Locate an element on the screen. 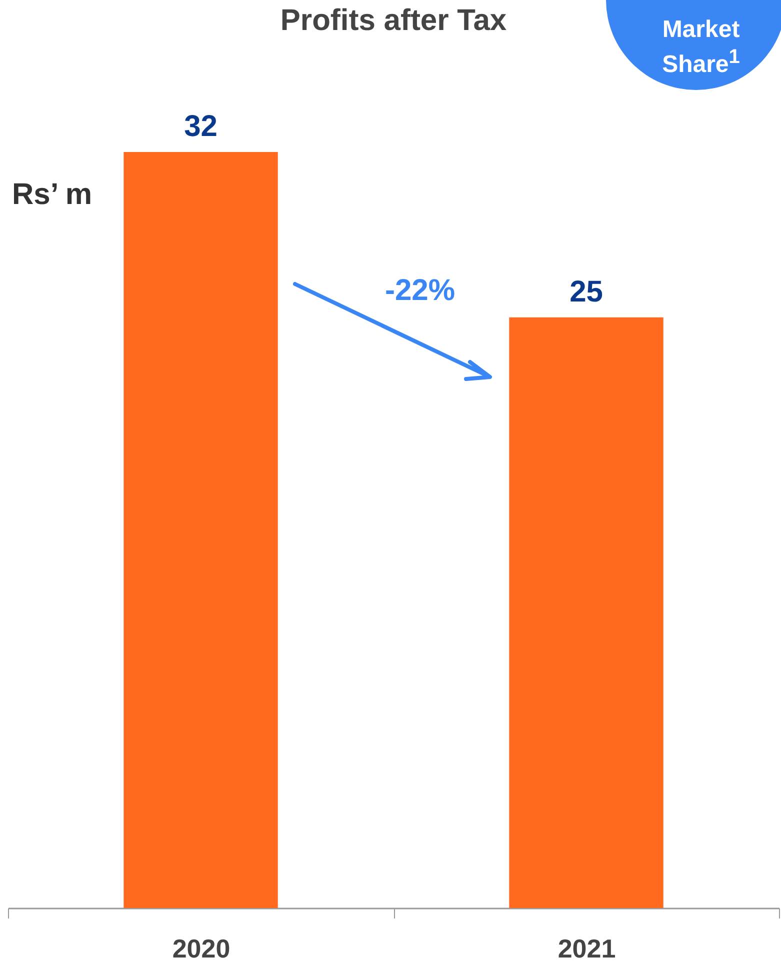  y-axis-title: Rs’ m is located at coordinates (52, 195).